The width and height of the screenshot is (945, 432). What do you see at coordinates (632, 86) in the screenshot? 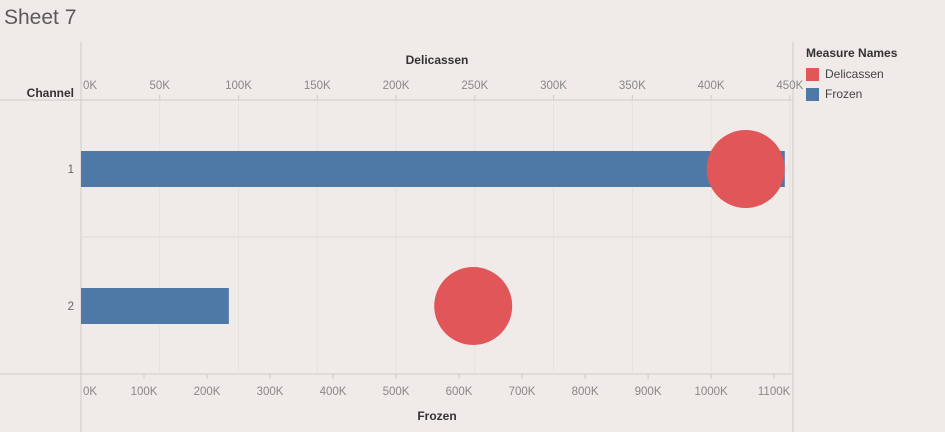
I see `top-axis-tick-label: 350K` at bounding box center [632, 86].